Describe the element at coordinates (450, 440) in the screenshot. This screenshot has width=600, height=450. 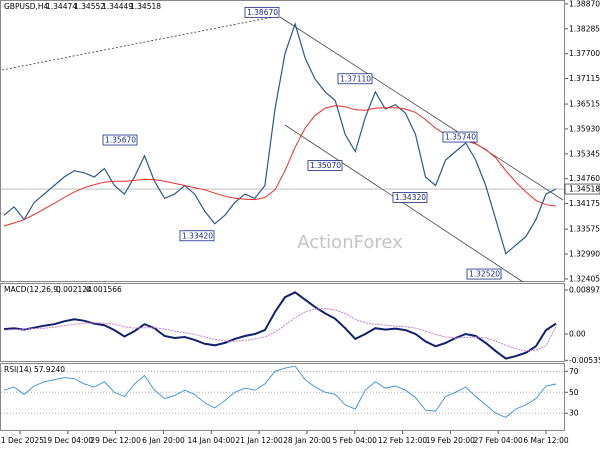
I see `x-tick-label: 19 Feb 20:00` at that location.